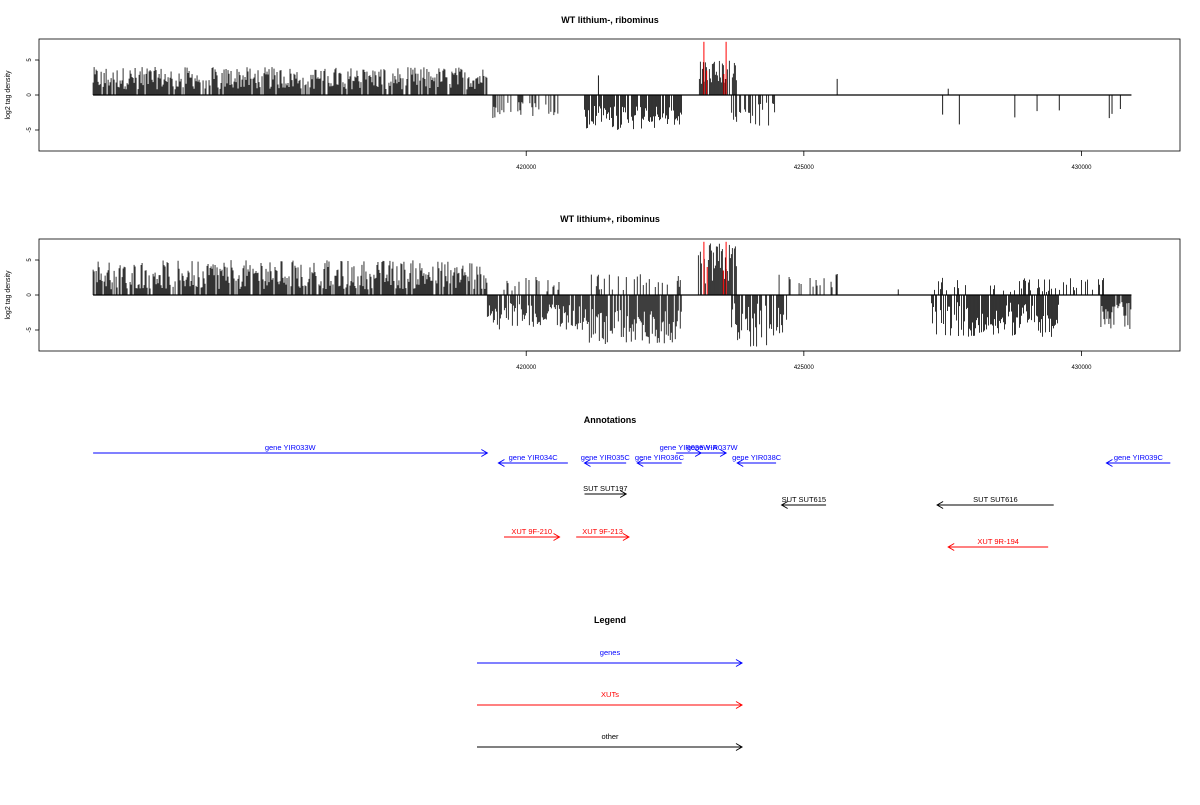 The image size is (1200, 805). I want to click on annotation-label: XUT 9F-213, so click(602, 531).